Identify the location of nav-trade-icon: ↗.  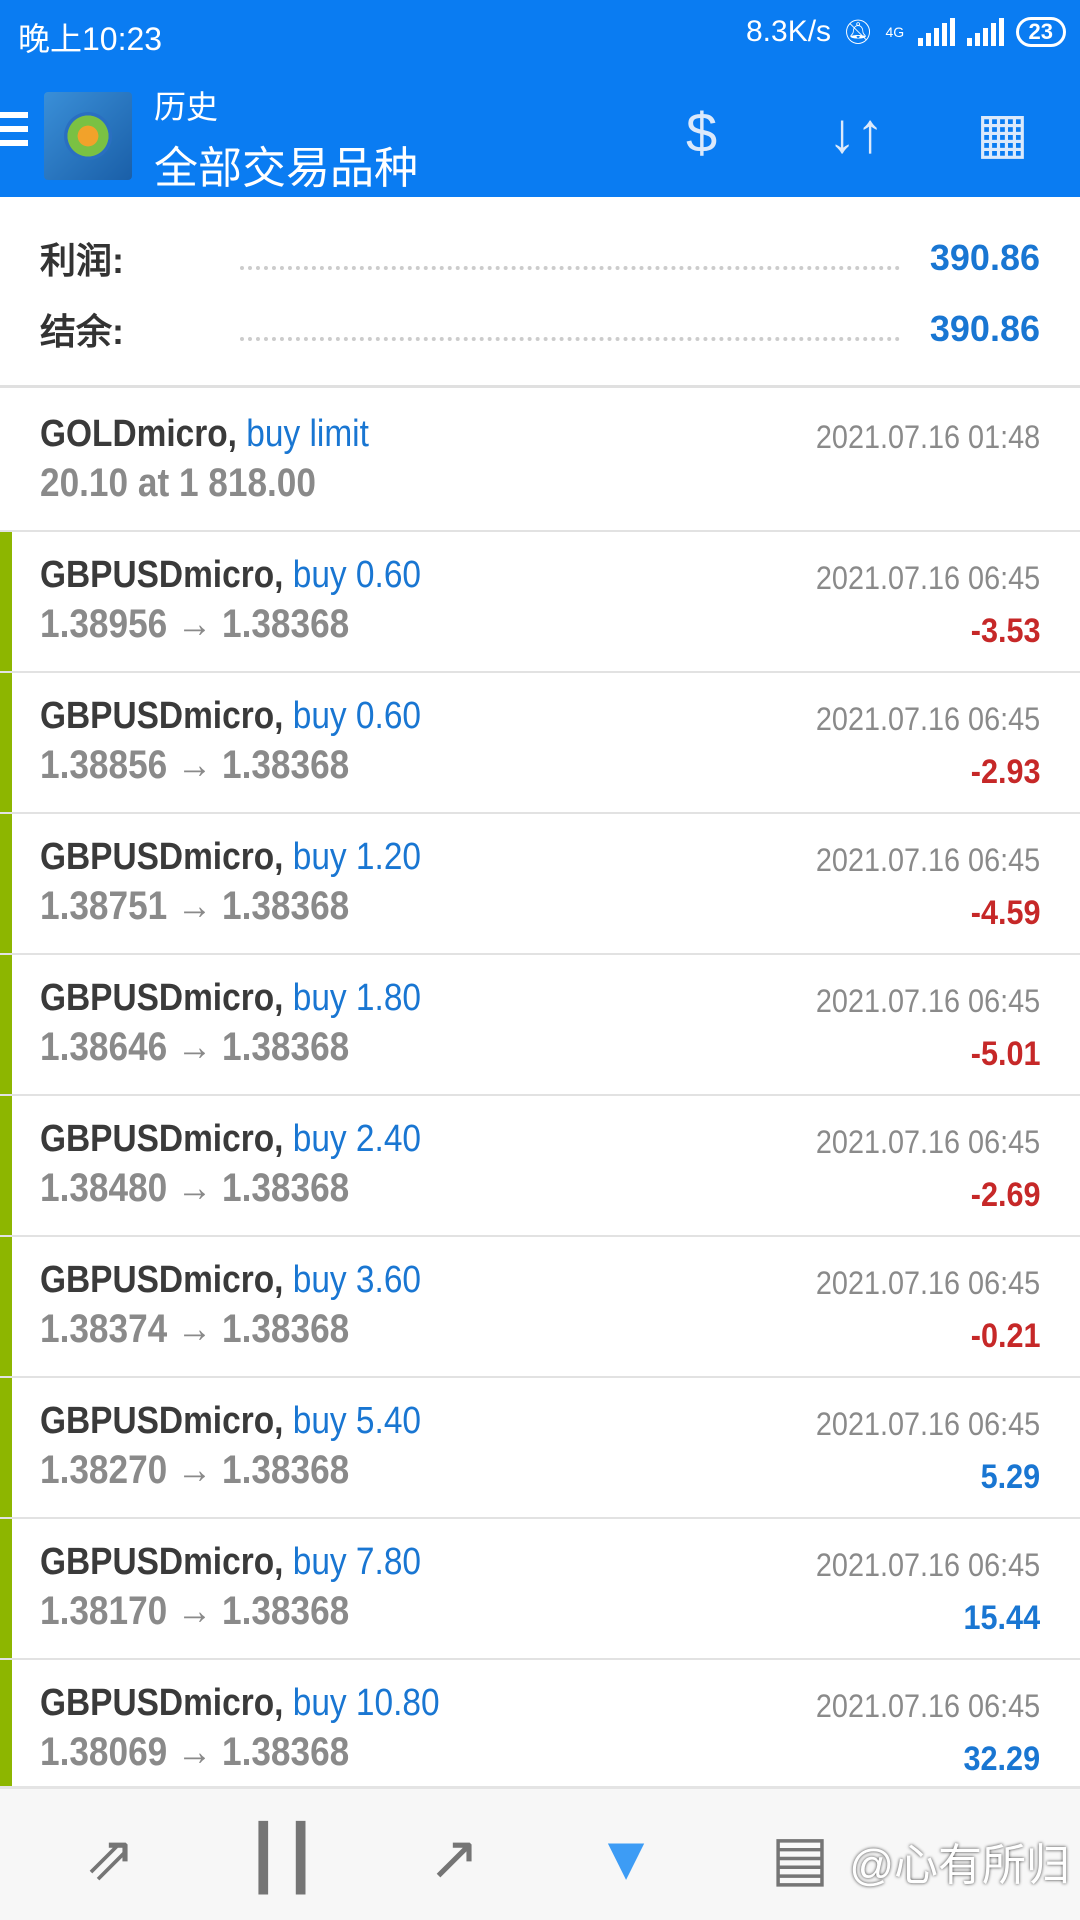
(454, 1858).